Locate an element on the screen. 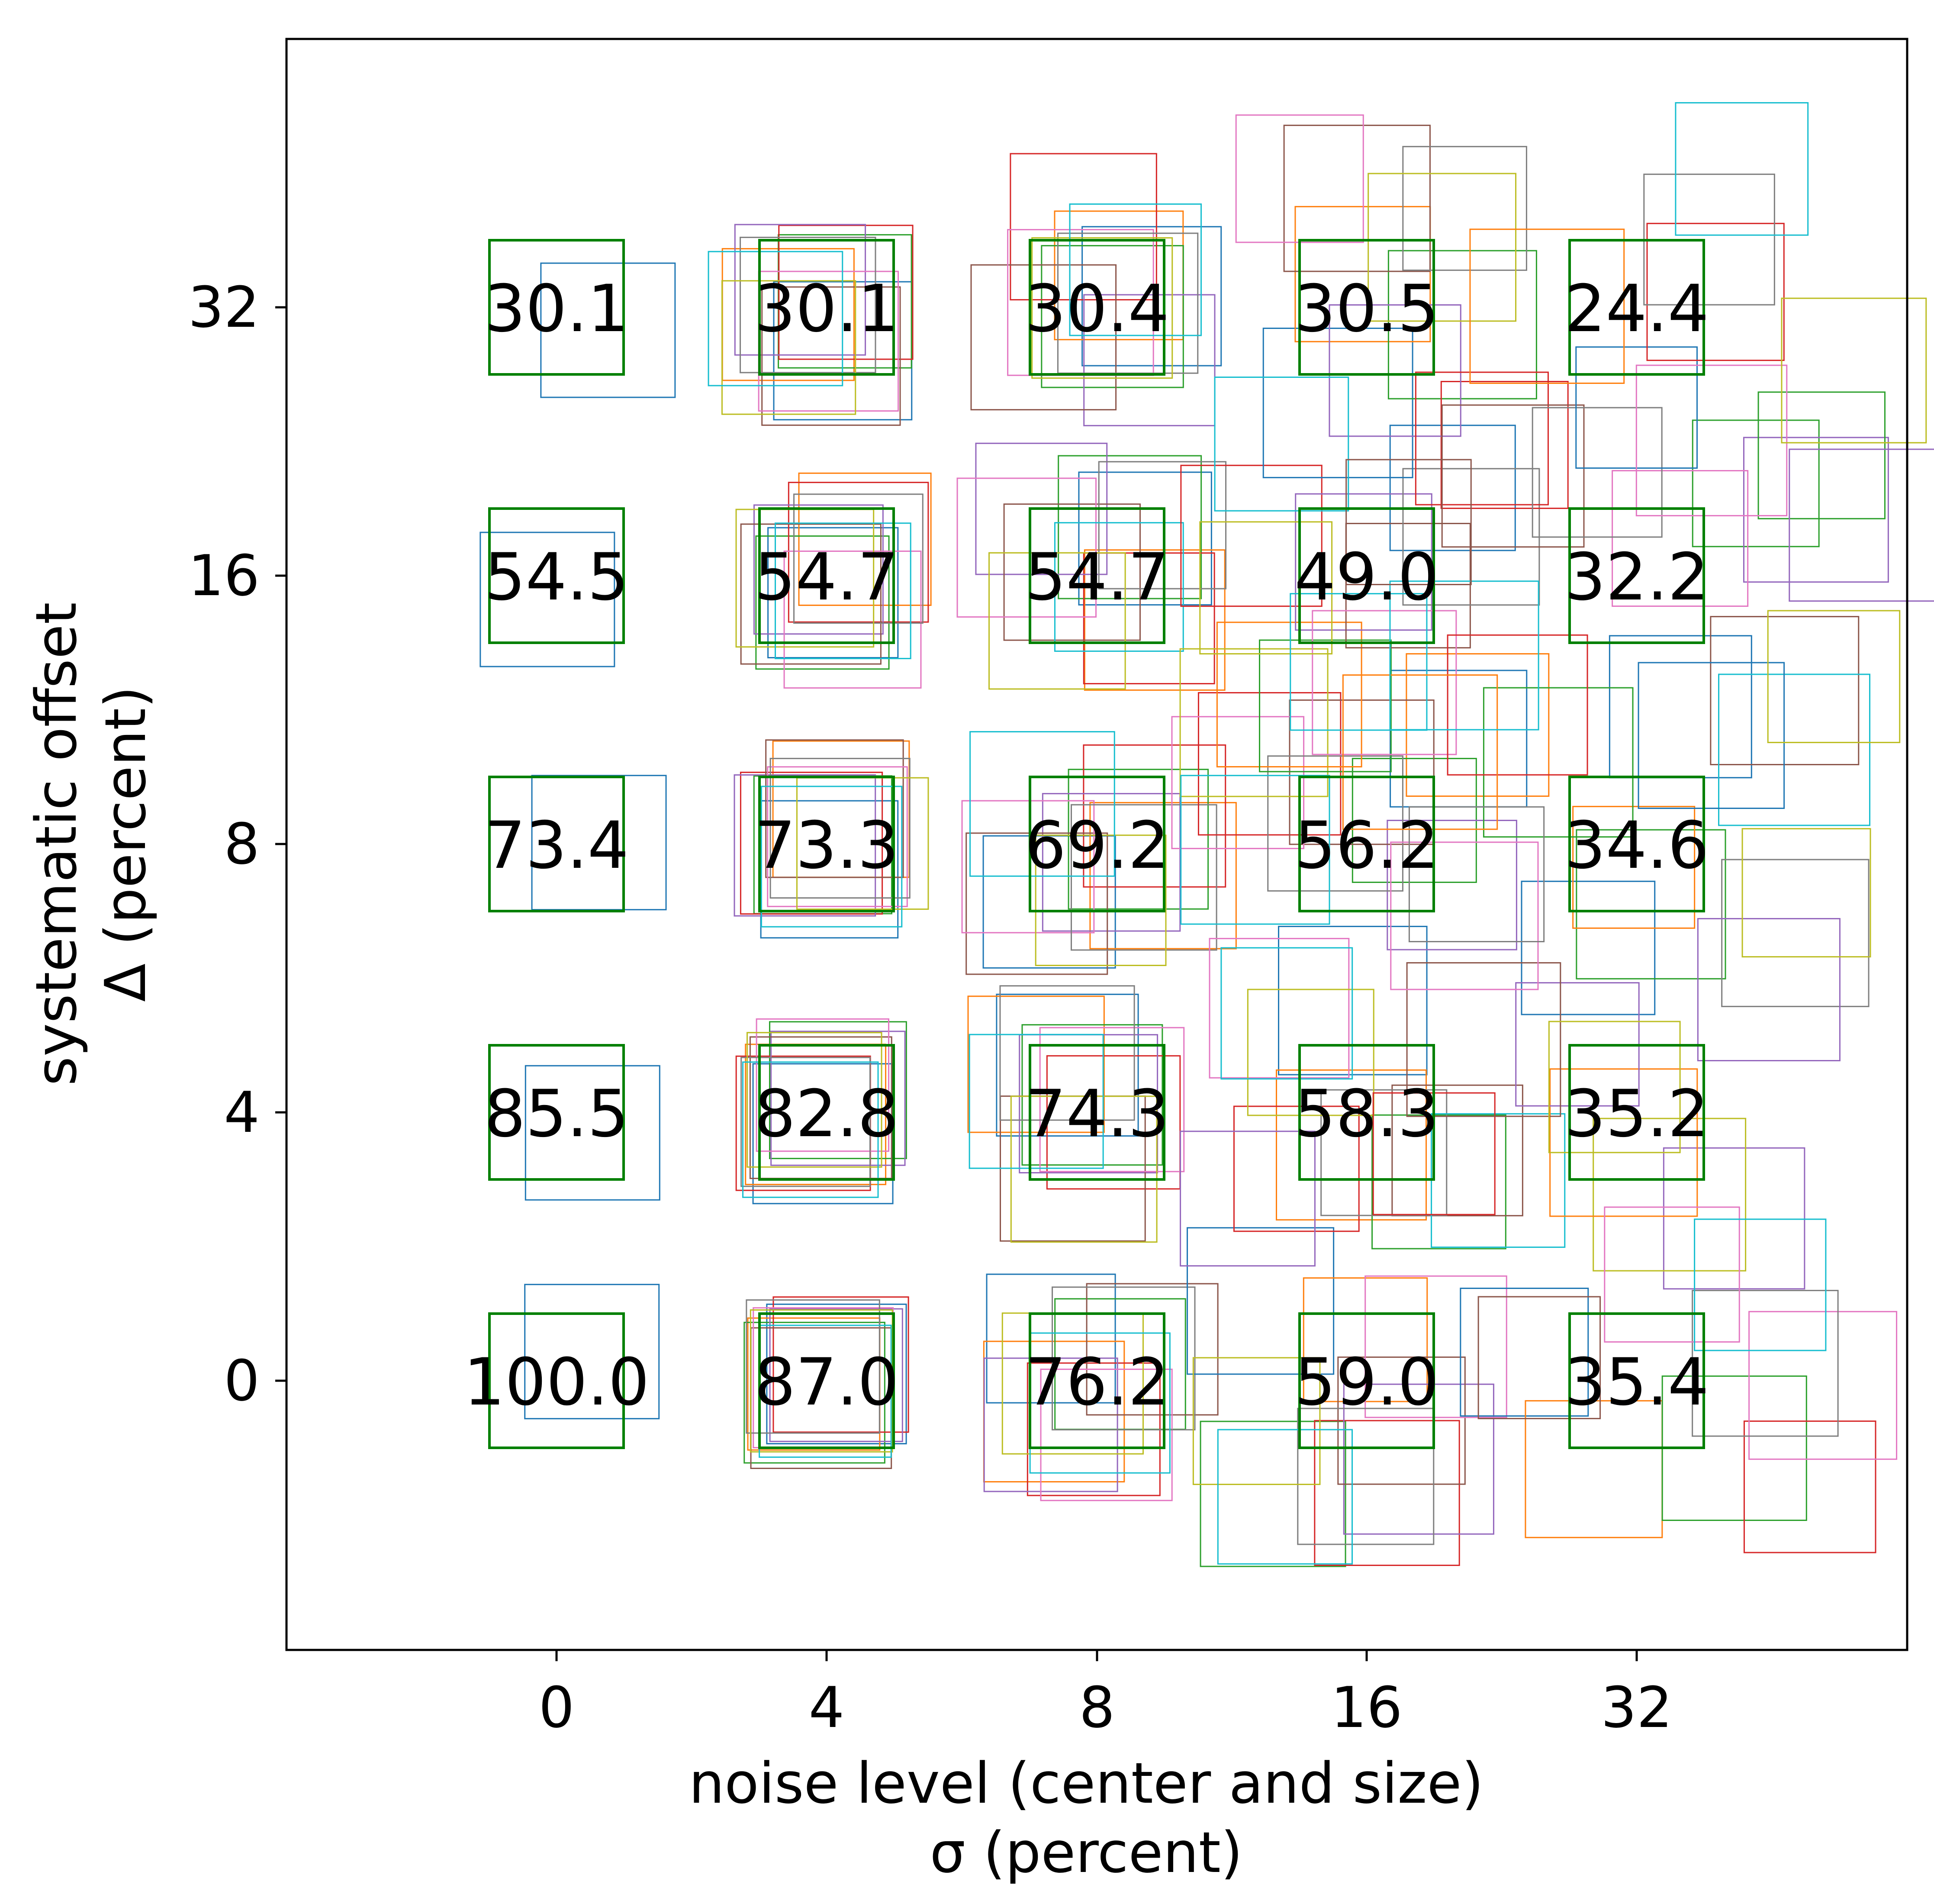  y-tick-label: 8 is located at coordinates (242, 844).